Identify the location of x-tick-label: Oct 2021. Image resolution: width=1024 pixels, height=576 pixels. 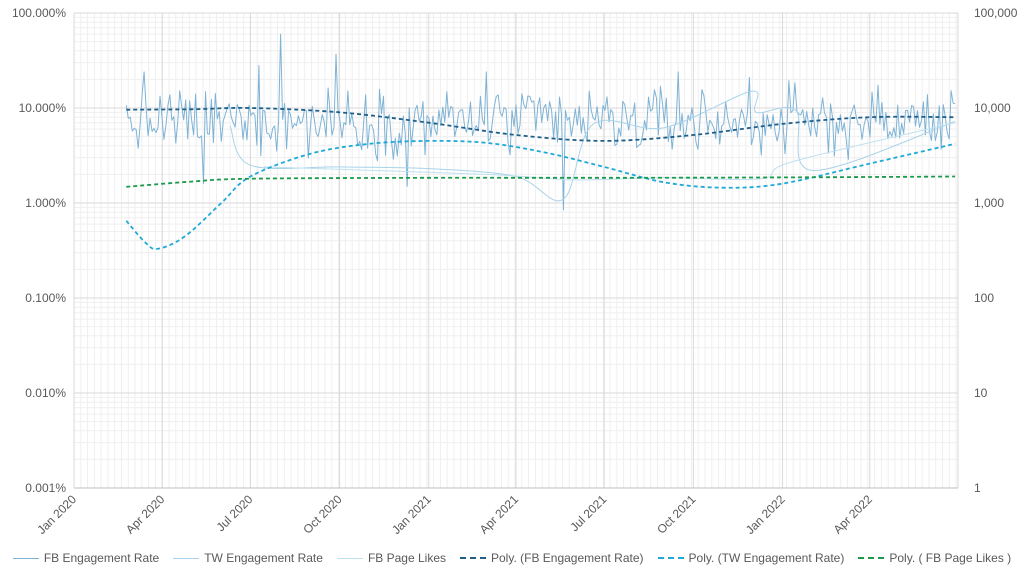
(676, 514).